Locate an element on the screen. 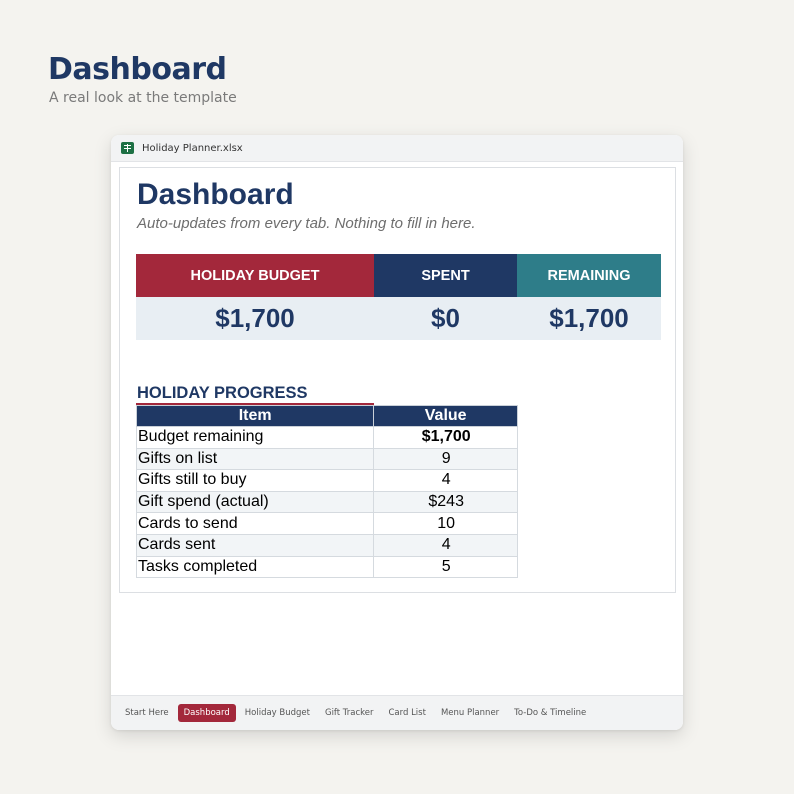 The image size is (794, 794). tab-menu-planner: Menu Planner is located at coordinates (470, 713).